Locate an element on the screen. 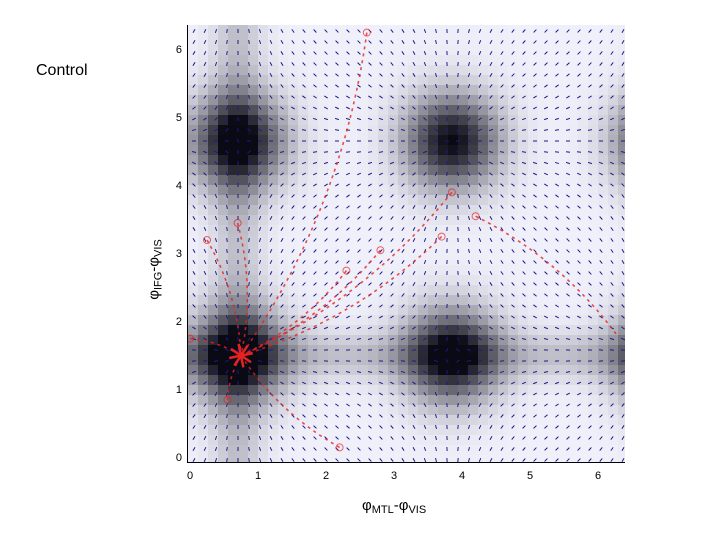 Image resolution: width=720 pixels, height=540 pixels. y-tick-0: 0 is located at coordinates (178, 458).